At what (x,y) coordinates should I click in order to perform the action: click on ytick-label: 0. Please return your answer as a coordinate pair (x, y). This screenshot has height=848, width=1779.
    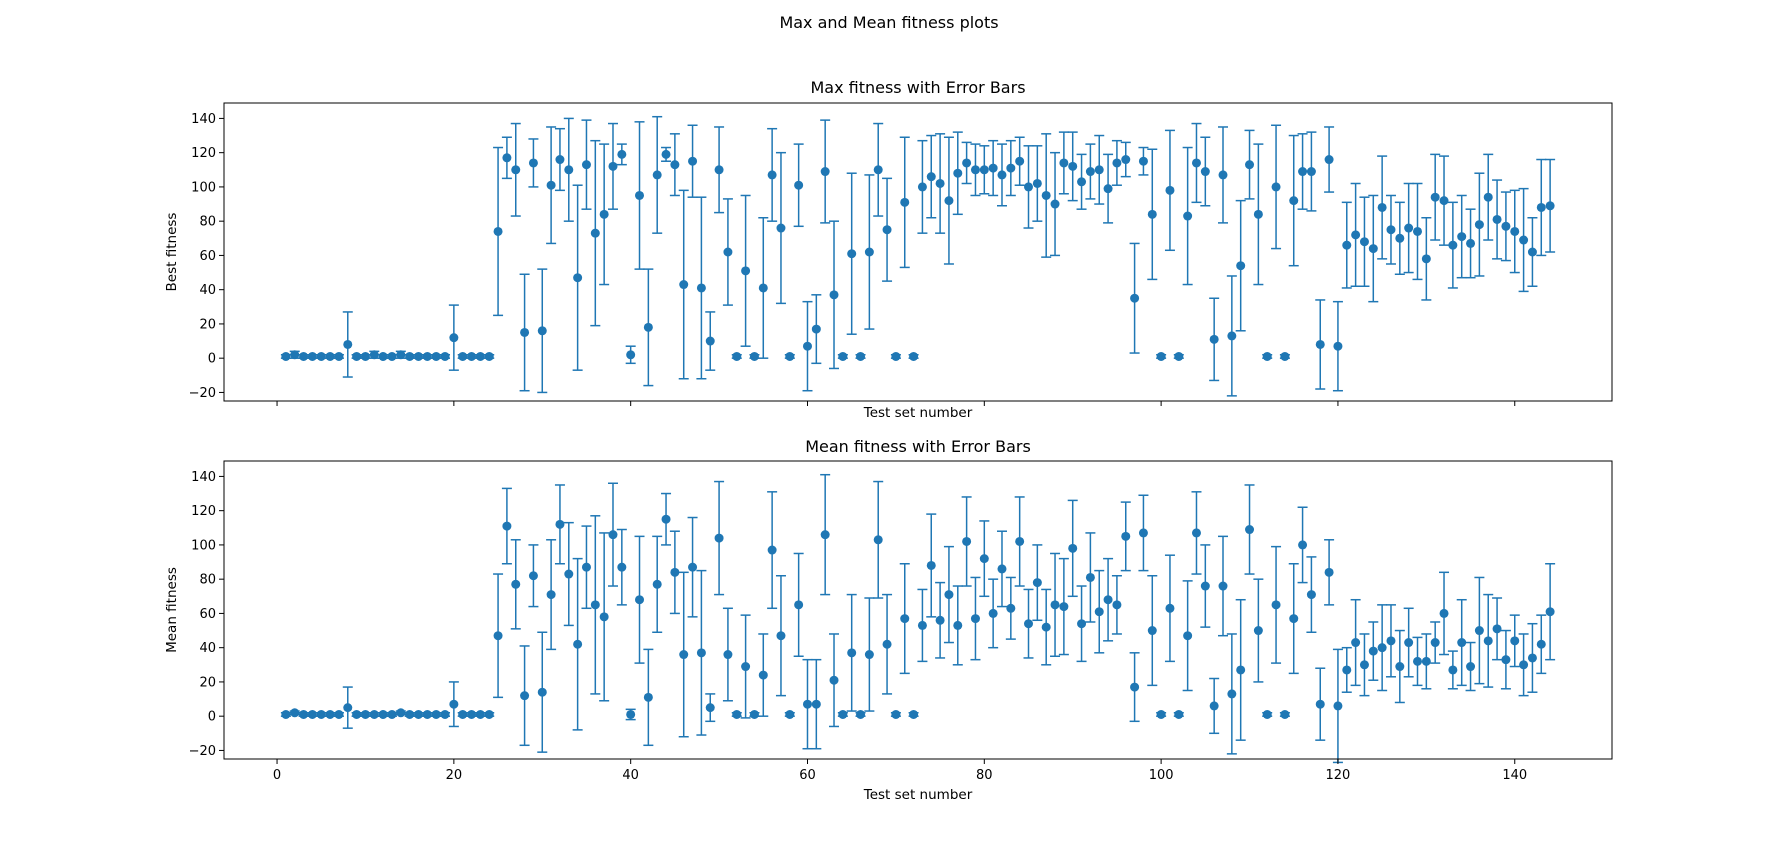
    Looking at the image, I should click on (212, 359).